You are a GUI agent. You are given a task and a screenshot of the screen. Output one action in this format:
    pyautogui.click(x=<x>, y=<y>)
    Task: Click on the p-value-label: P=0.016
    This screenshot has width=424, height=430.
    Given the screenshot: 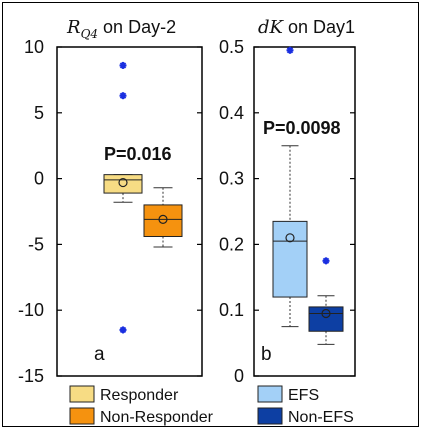 What is the action you would take?
    pyautogui.click(x=138, y=154)
    